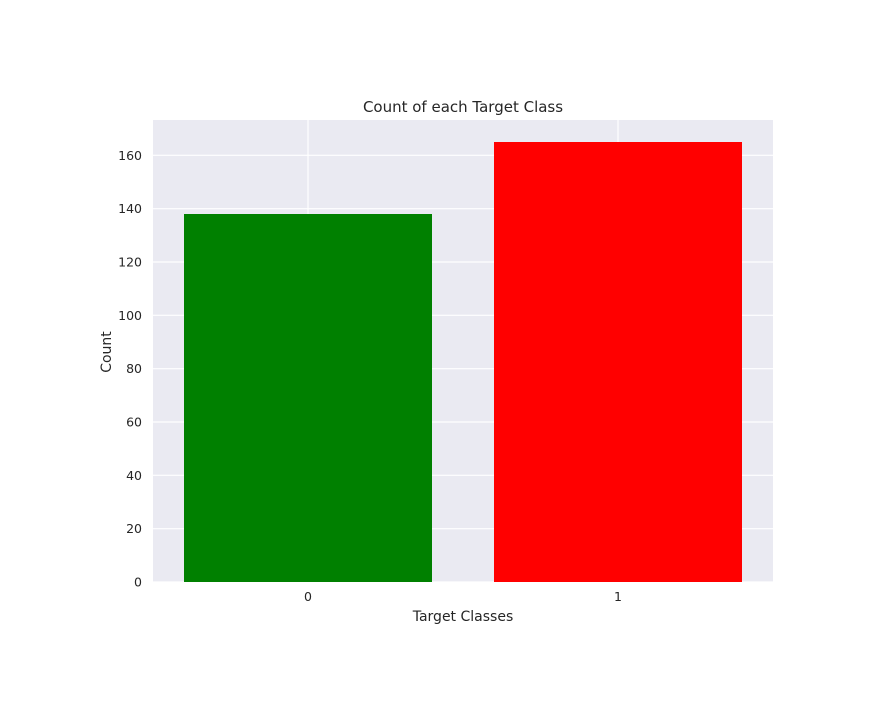  What do you see at coordinates (134, 528) in the screenshot?
I see `y-tick-label: 20` at bounding box center [134, 528].